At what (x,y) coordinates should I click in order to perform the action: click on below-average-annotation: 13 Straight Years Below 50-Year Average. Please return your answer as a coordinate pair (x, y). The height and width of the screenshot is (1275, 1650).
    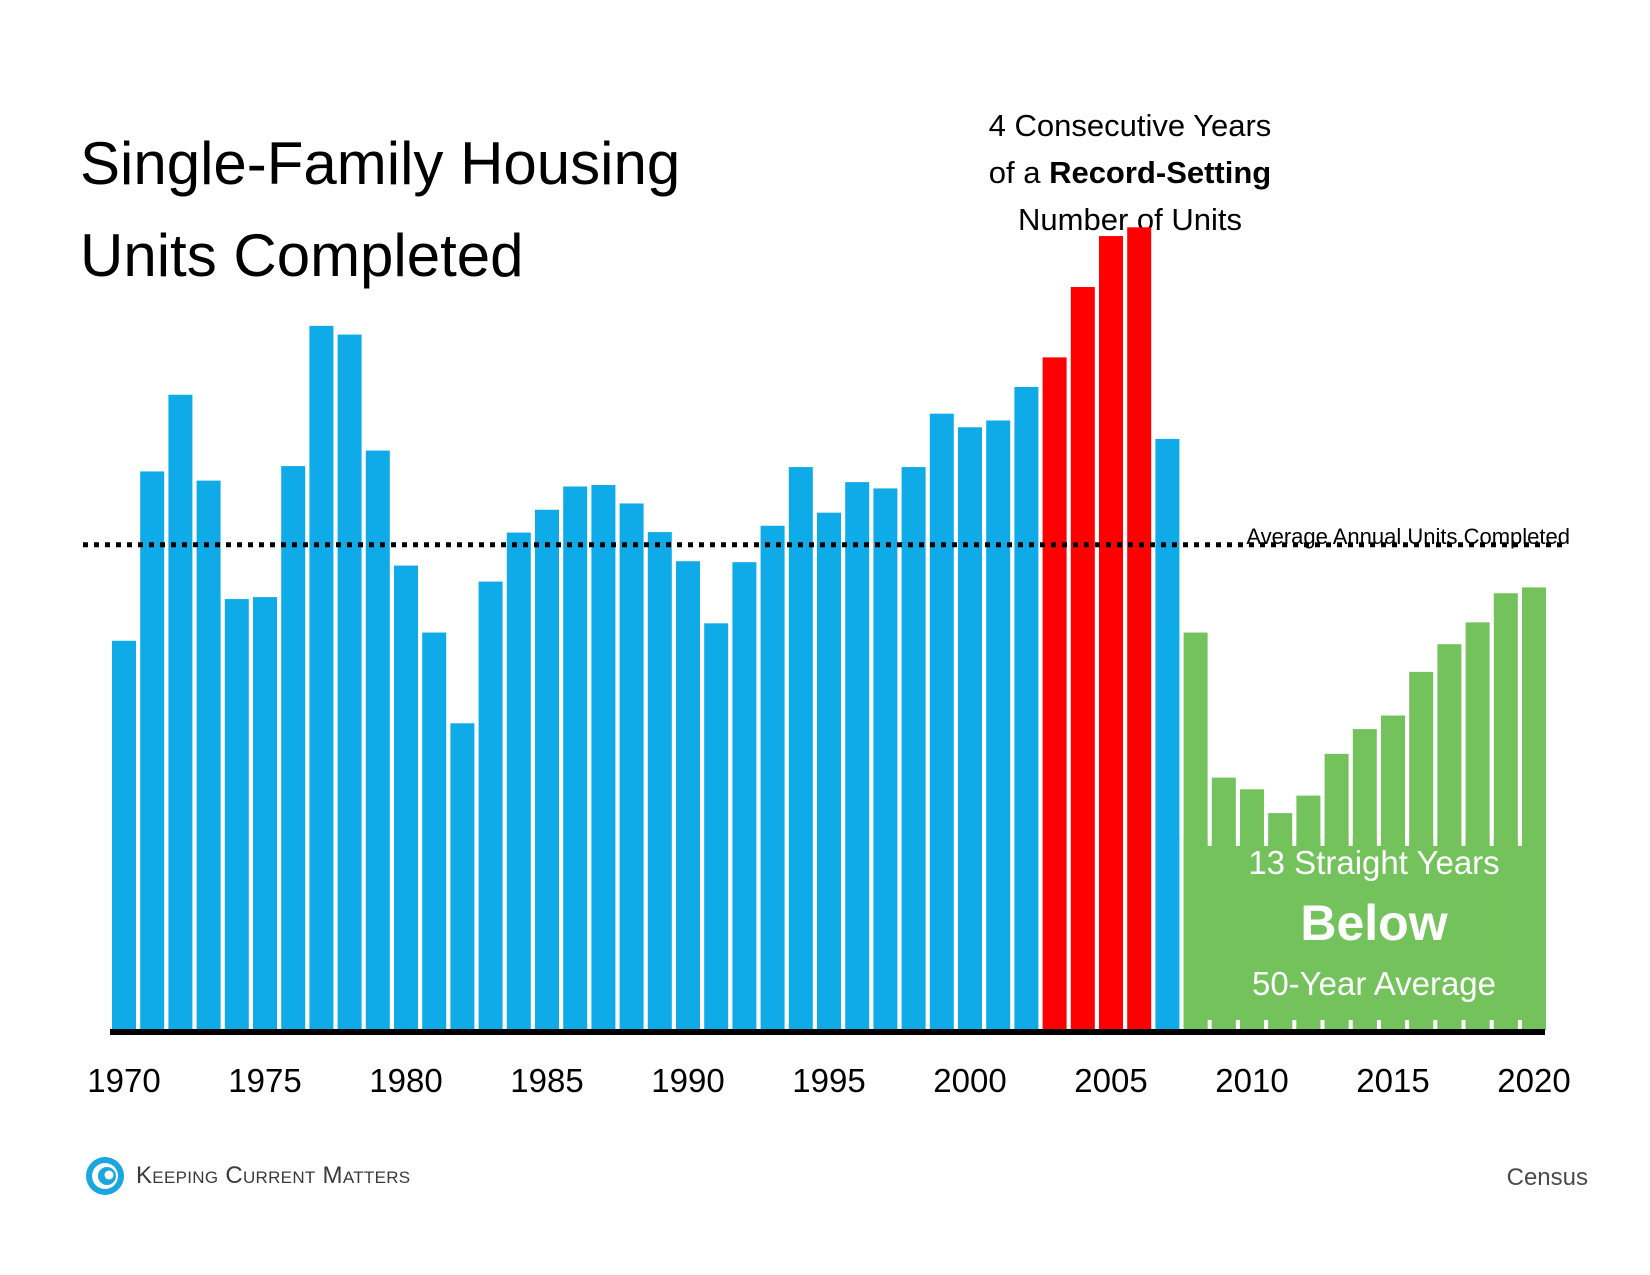
    Looking at the image, I should click on (1374, 924).